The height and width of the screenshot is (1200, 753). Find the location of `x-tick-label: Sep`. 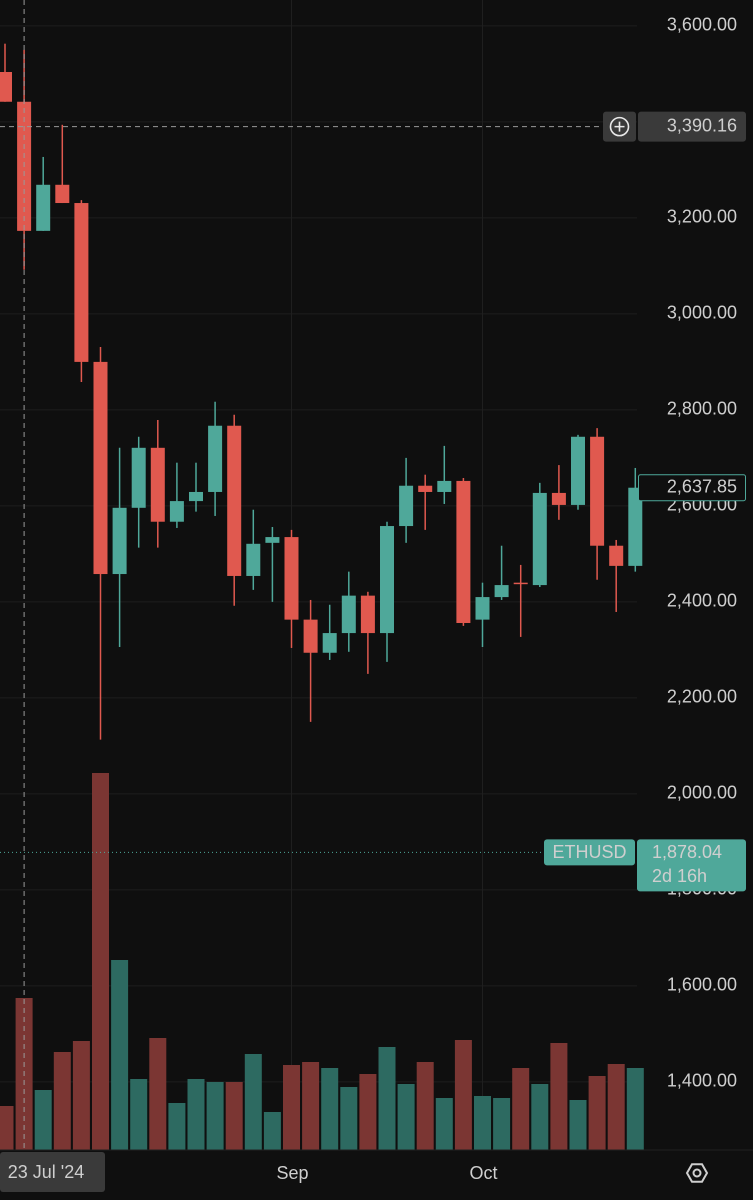

x-tick-label: Sep is located at coordinates (292, 1173).